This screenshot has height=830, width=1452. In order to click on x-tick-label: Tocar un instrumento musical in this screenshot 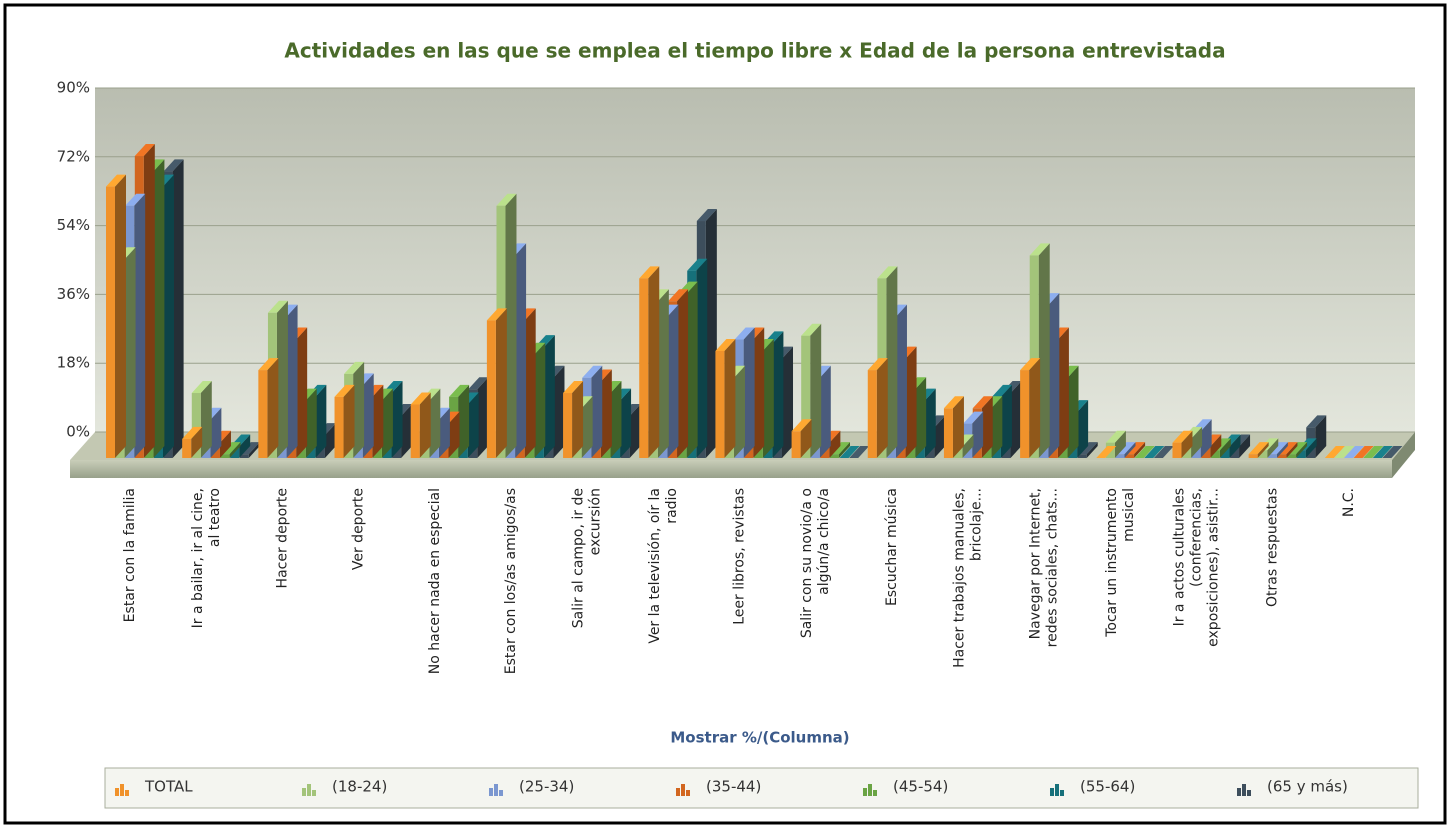, I will do `click(1120, 563)`.